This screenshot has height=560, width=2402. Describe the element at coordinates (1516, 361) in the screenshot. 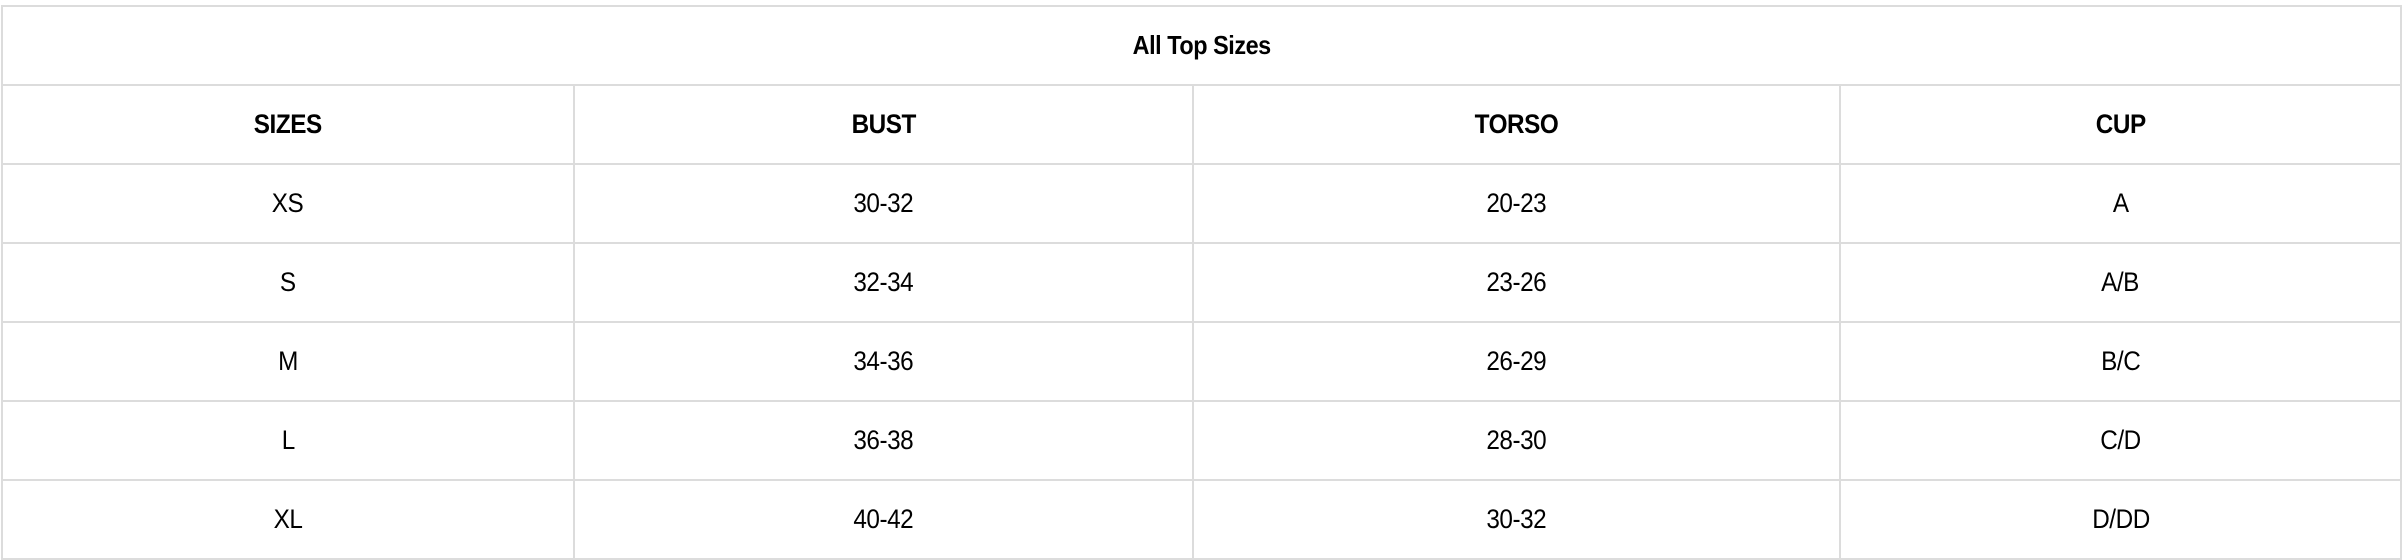

I see `cell-torso: 26-29` at that location.